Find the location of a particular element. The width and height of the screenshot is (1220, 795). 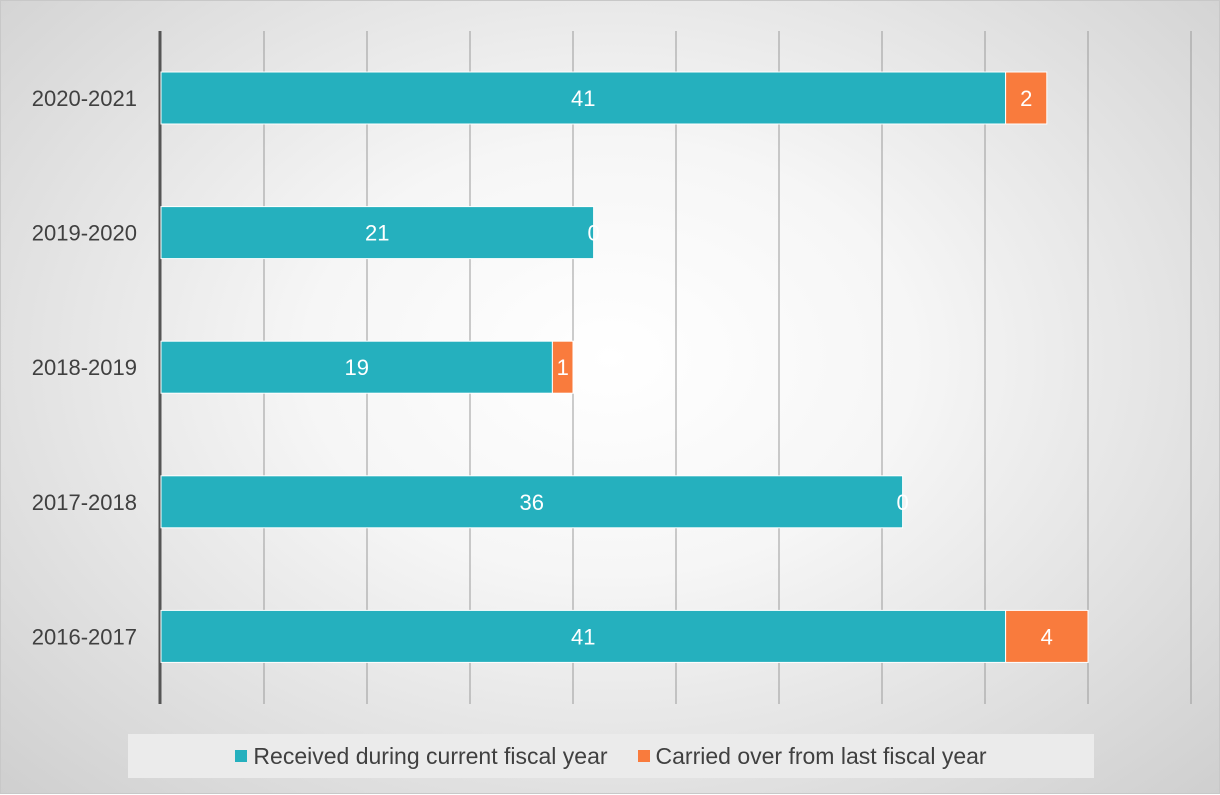

data-label: 2 is located at coordinates (1026, 98).